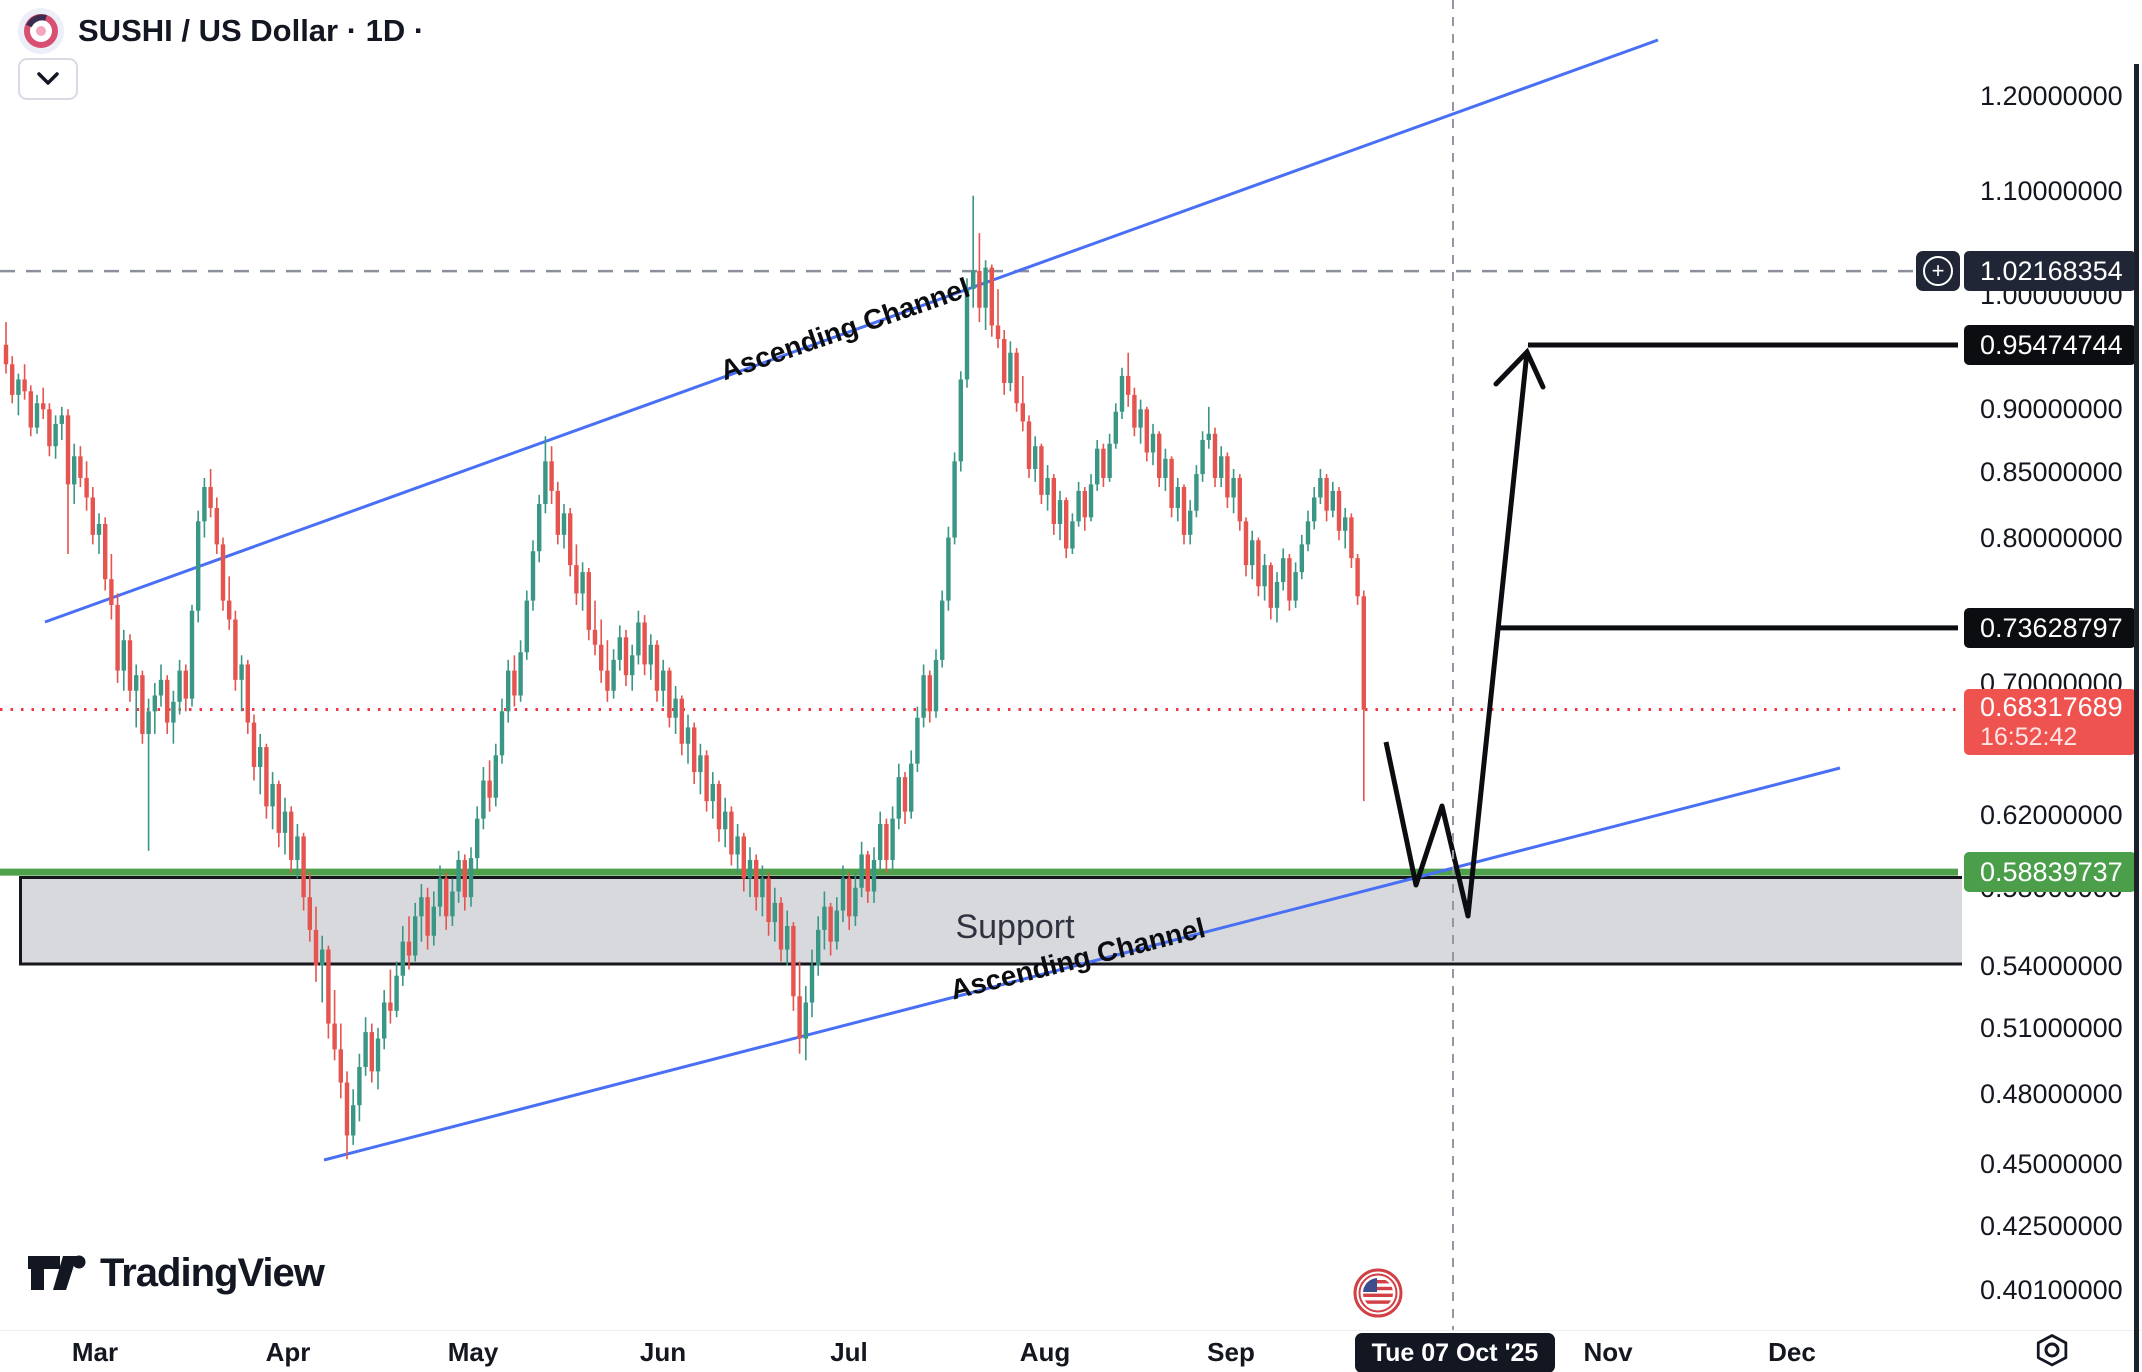 This screenshot has width=2142, height=1372. I want to click on time-tick-sep: Sep, so click(1231, 1352).